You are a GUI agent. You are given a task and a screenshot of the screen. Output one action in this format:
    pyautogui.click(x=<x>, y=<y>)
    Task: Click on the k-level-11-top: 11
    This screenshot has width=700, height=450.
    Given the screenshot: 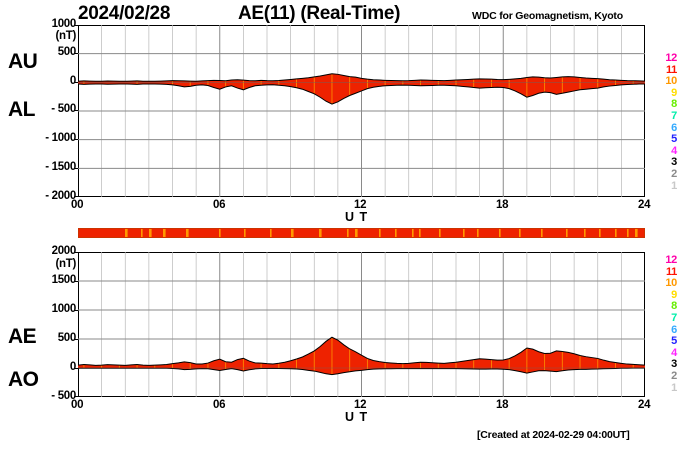 What is the action you would take?
    pyautogui.click(x=671, y=69)
    